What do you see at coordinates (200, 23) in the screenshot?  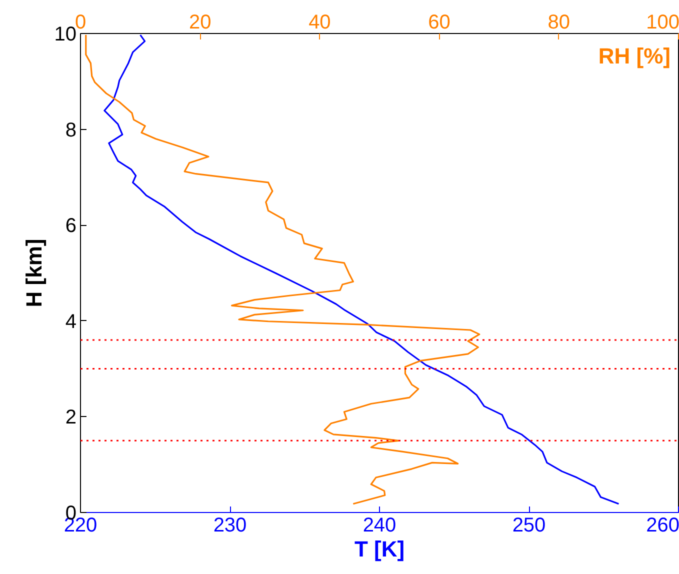 I see `x2-tick-label: 20` at bounding box center [200, 23].